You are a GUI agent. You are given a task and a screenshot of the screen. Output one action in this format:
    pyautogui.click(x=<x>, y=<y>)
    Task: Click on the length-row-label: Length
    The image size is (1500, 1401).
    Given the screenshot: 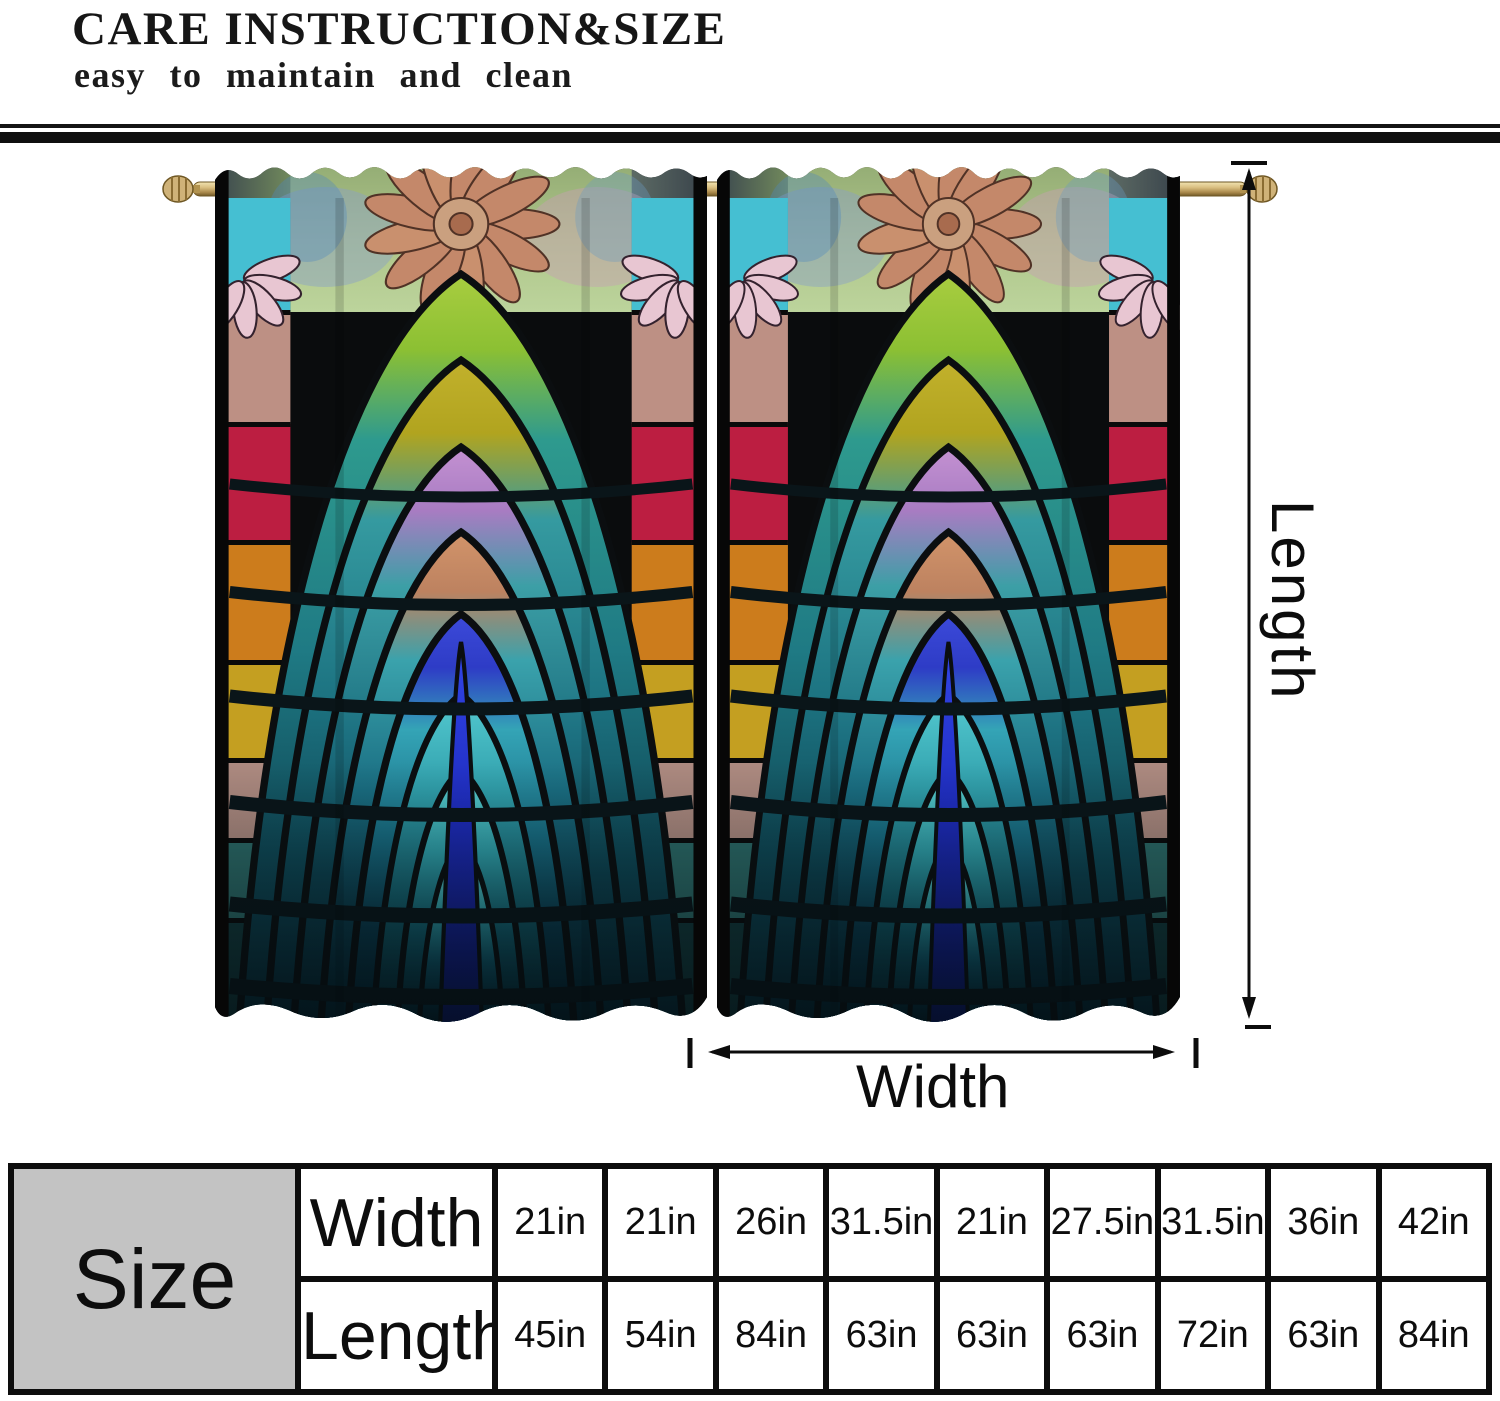 What is the action you would take?
    pyautogui.click(x=396, y=1335)
    